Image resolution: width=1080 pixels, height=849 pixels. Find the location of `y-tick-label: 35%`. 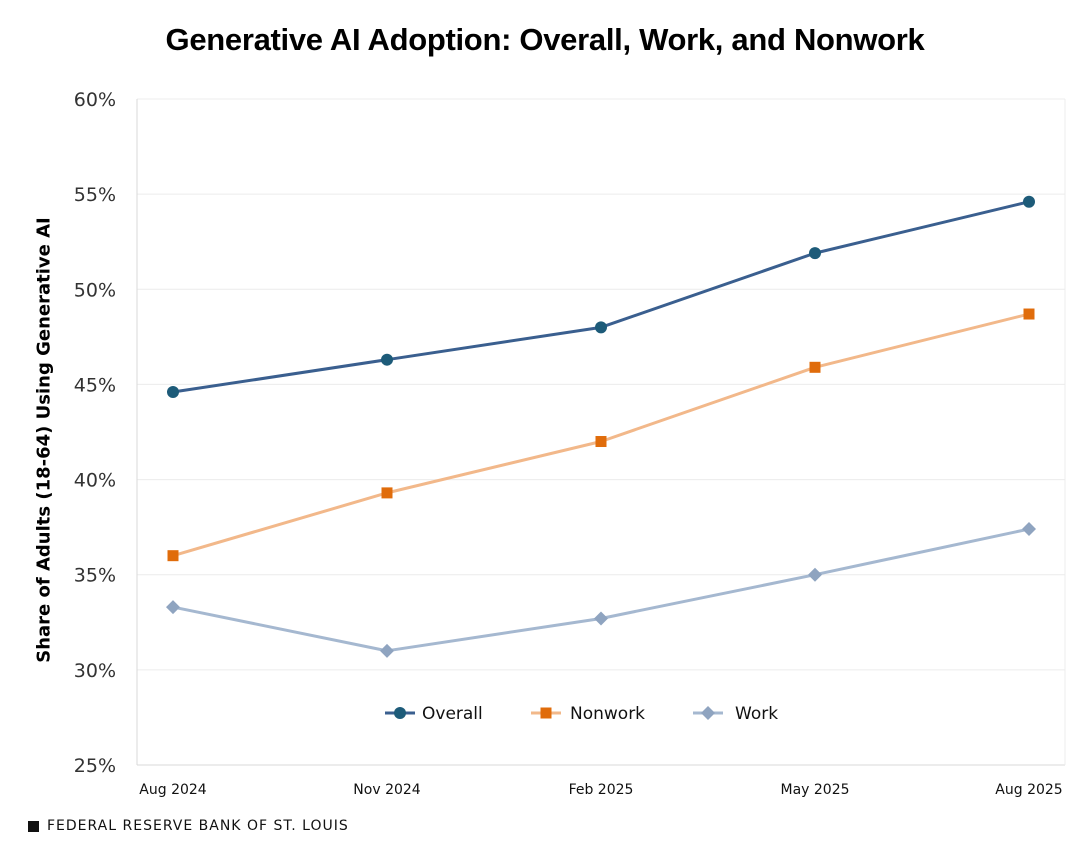

y-tick-label: 35% is located at coordinates (95, 576).